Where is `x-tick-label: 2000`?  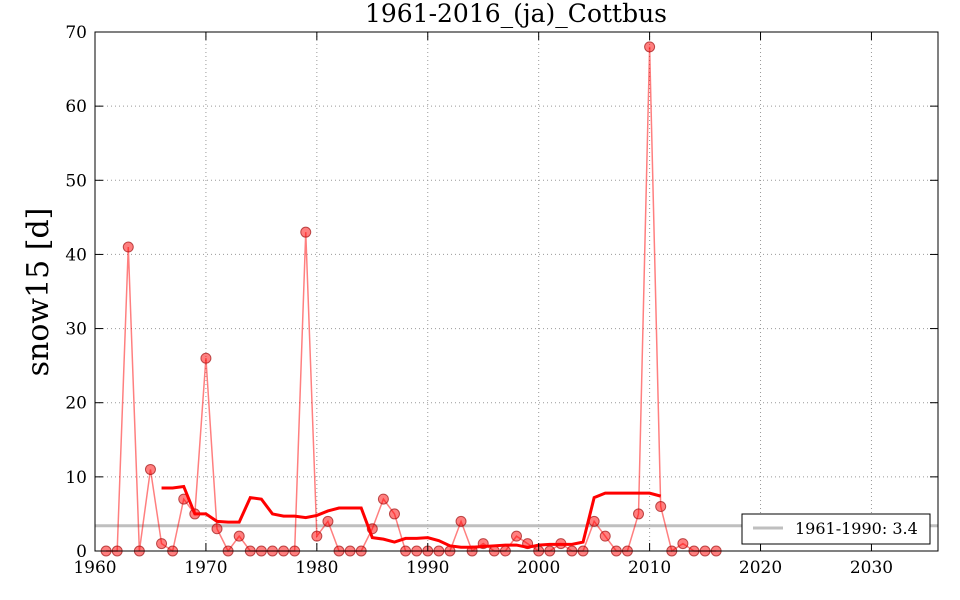 x-tick-label: 2000 is located at coordinates (538, 568).